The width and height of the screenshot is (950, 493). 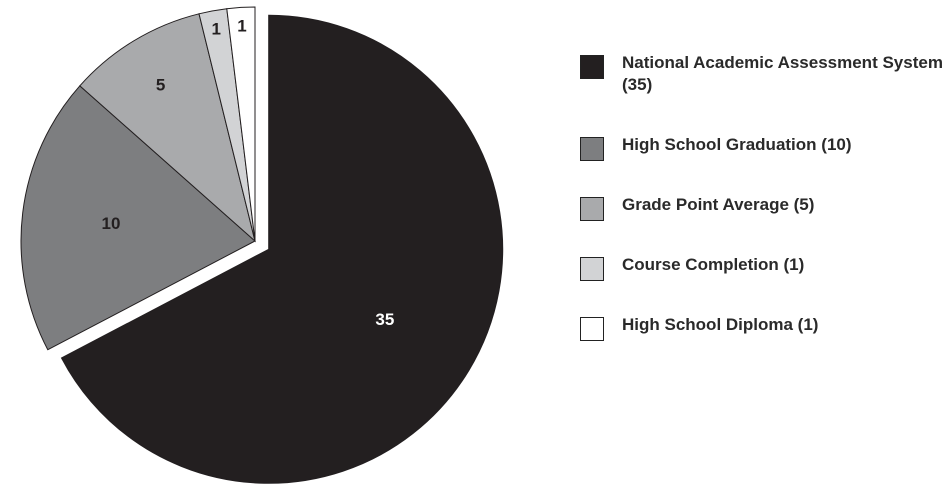 I want to click on data-label-course-completion: 1, so click(x=215, y=29).